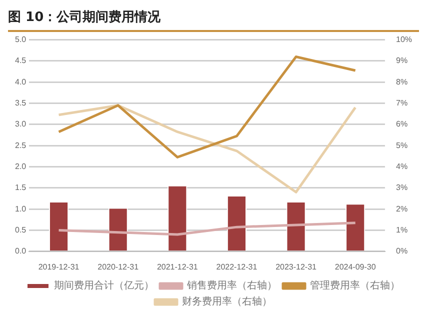  I want to click on y-tick-label: 1.0, so click(20, 209).